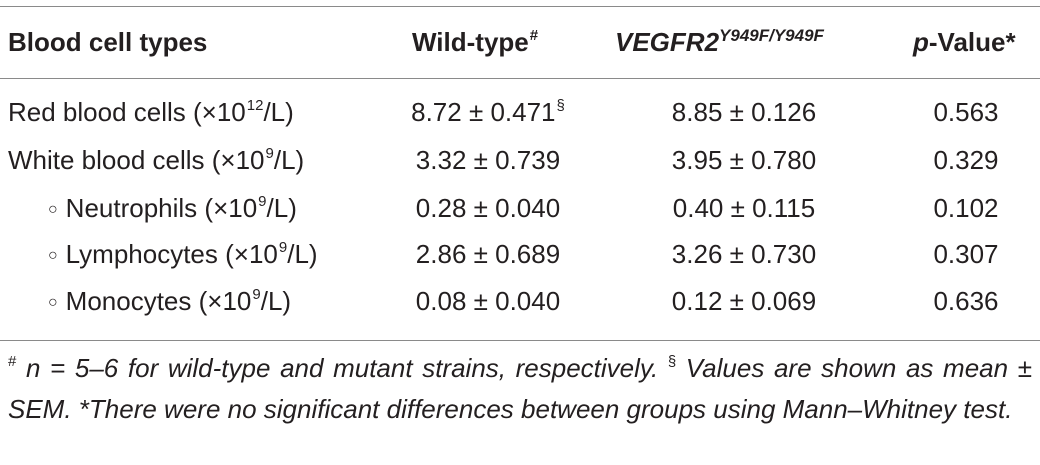 The height and width of the screenshot is (465, 1040). Describe the element at coordinates (744, 112) in the screenshot. I see `cell-mutant: 8.85 ± 0.126` at that location.